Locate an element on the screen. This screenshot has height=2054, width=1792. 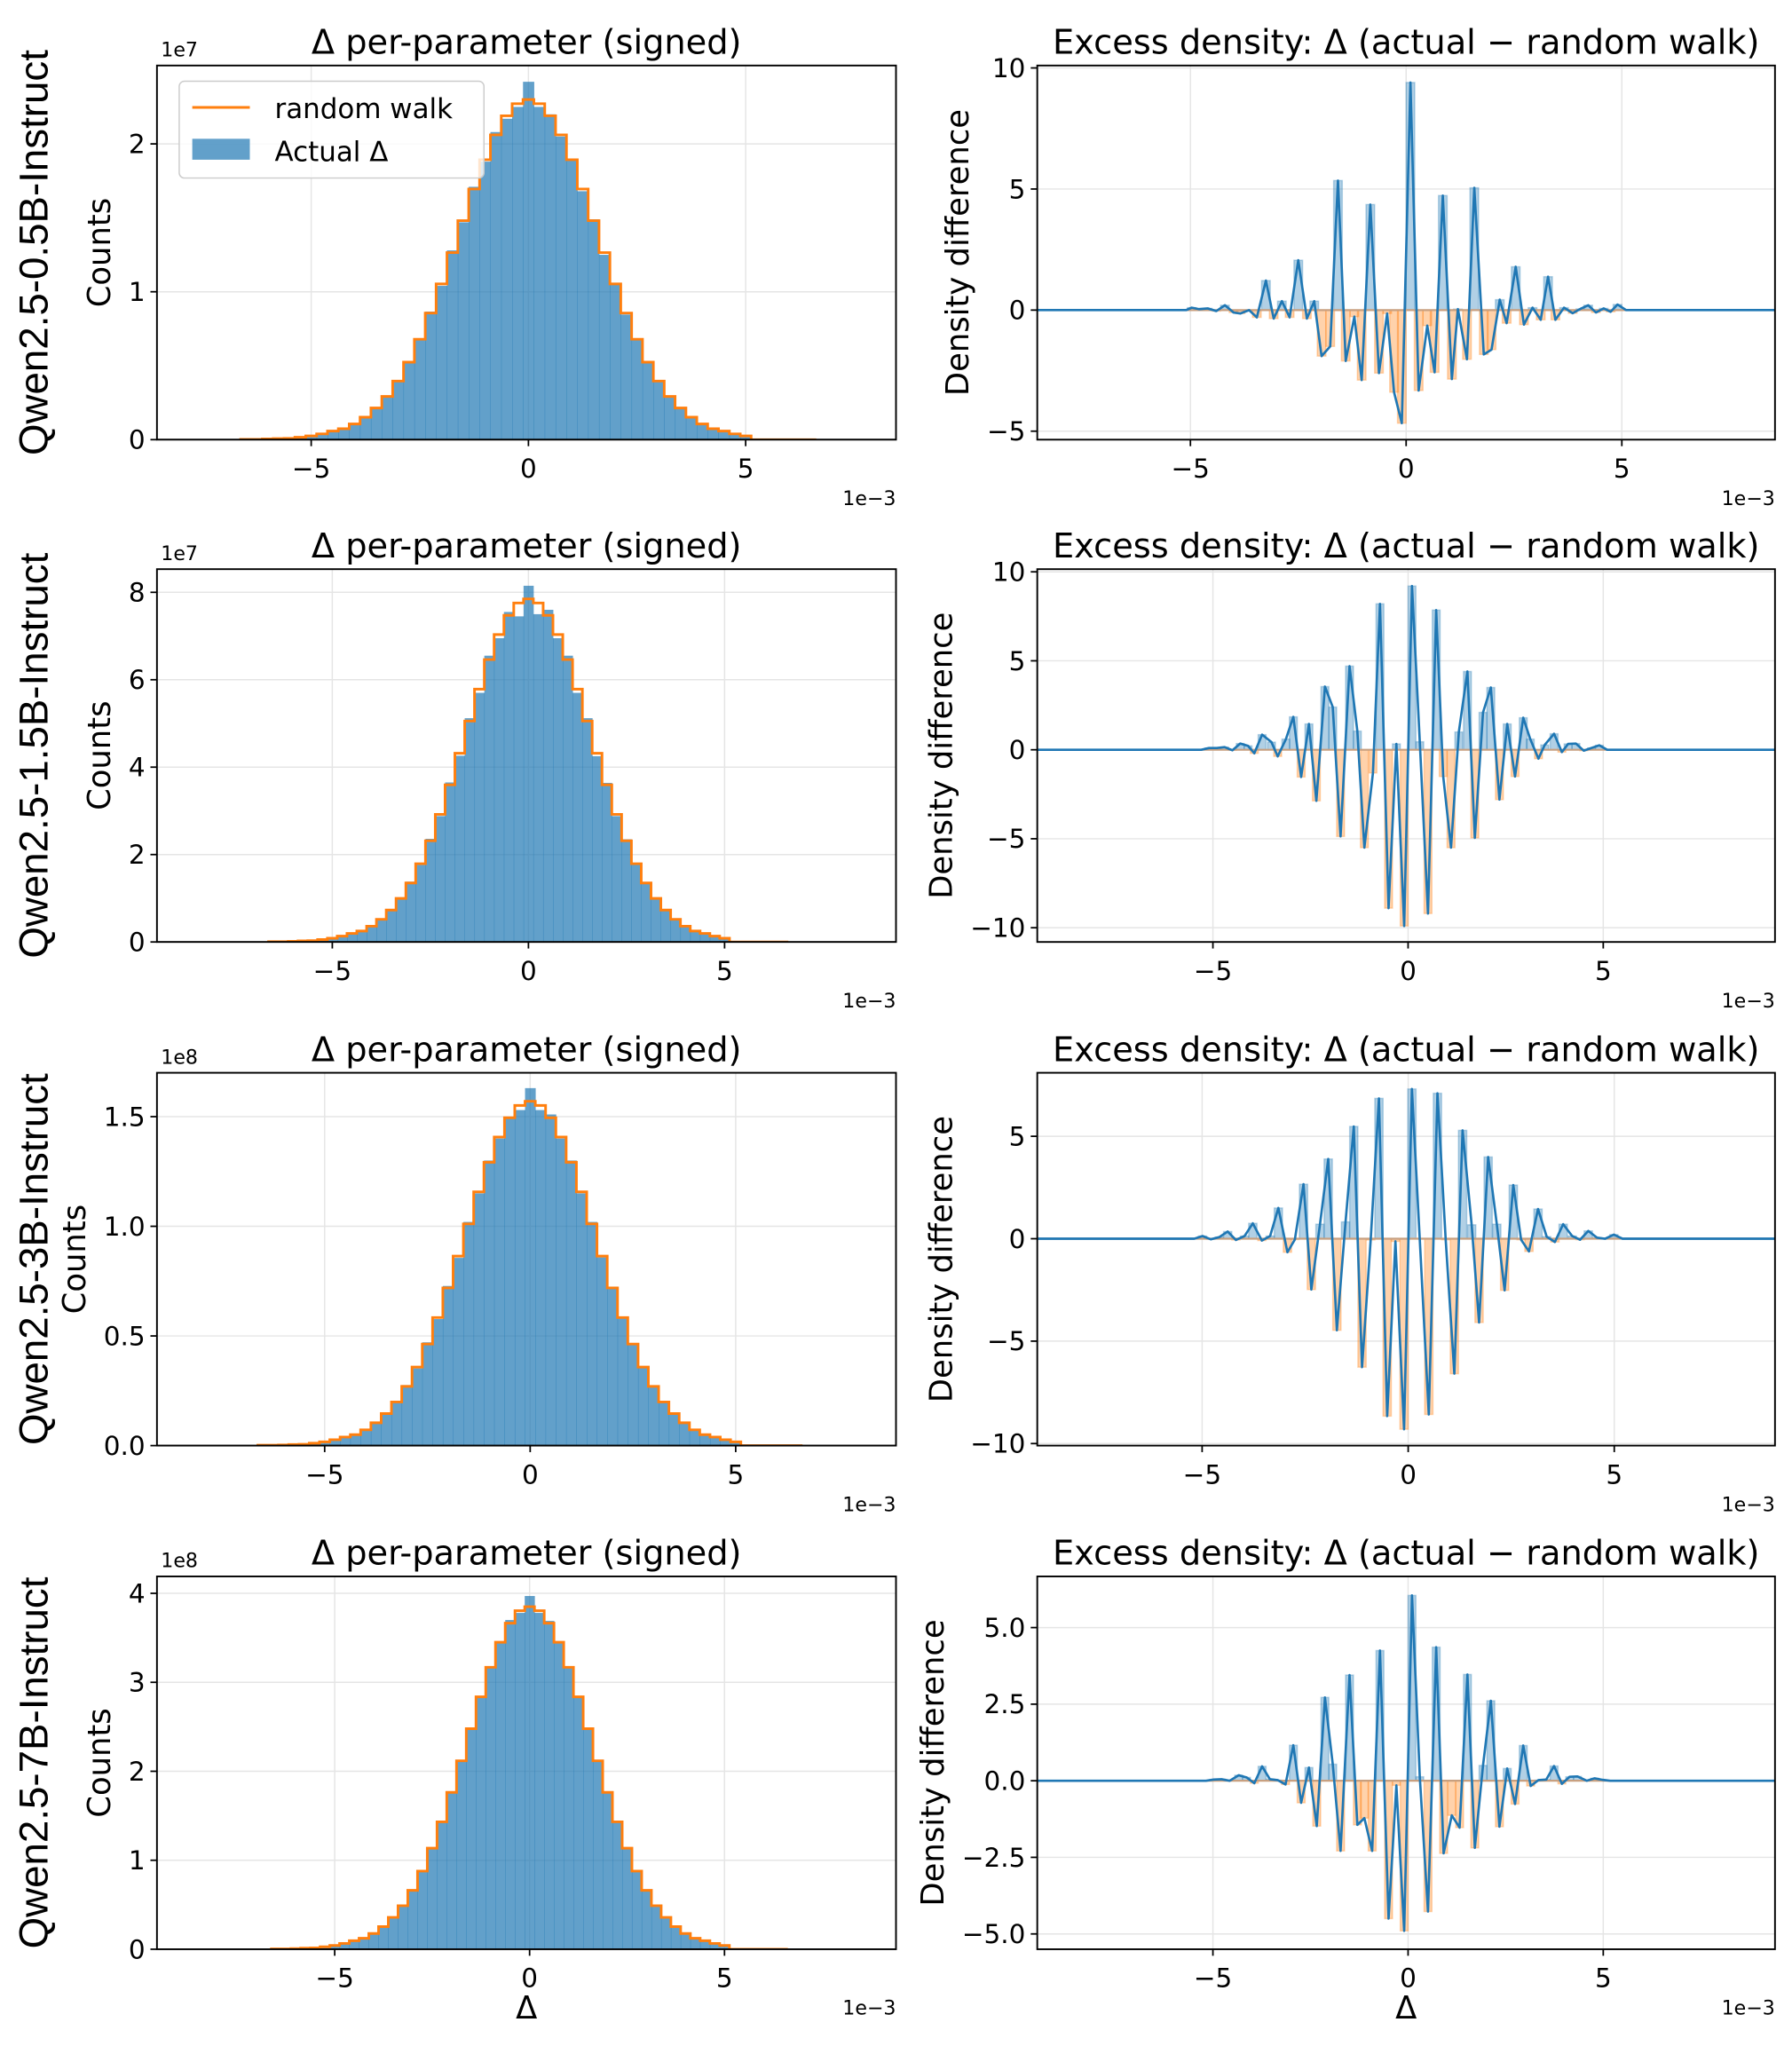
y-tick-label: −5 is located at coordinates (1006, 431).